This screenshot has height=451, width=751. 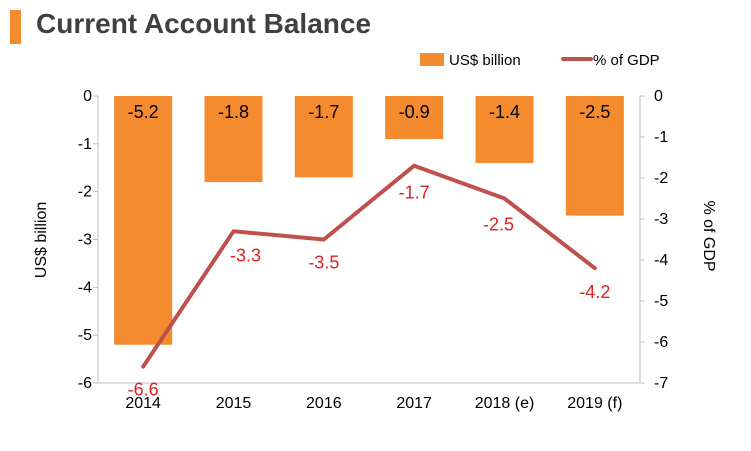 What do you see at coordinates (498, 225) in the screenshot?
I see `line-data-label: -2.5` at bounding box center [498, 225].